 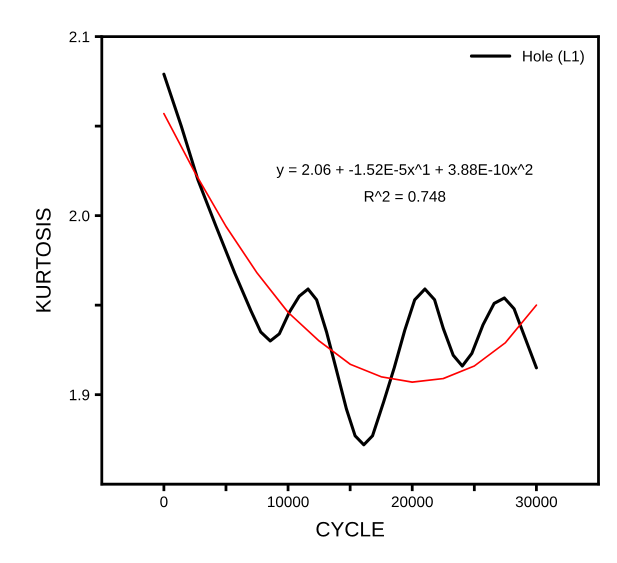 I want to click on y-tick-label: 2.1, so click(x=80, y=36).